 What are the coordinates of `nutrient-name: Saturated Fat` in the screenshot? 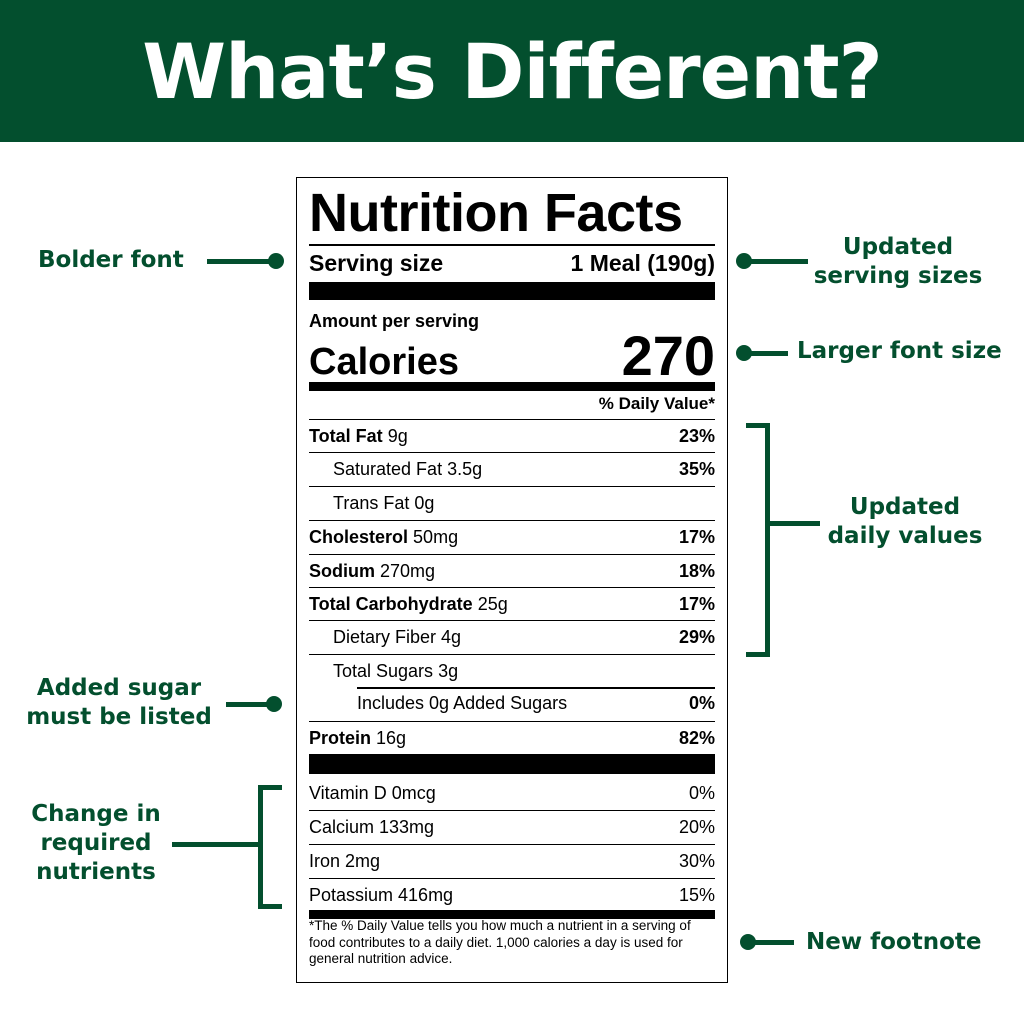 It's located at (388, 468).